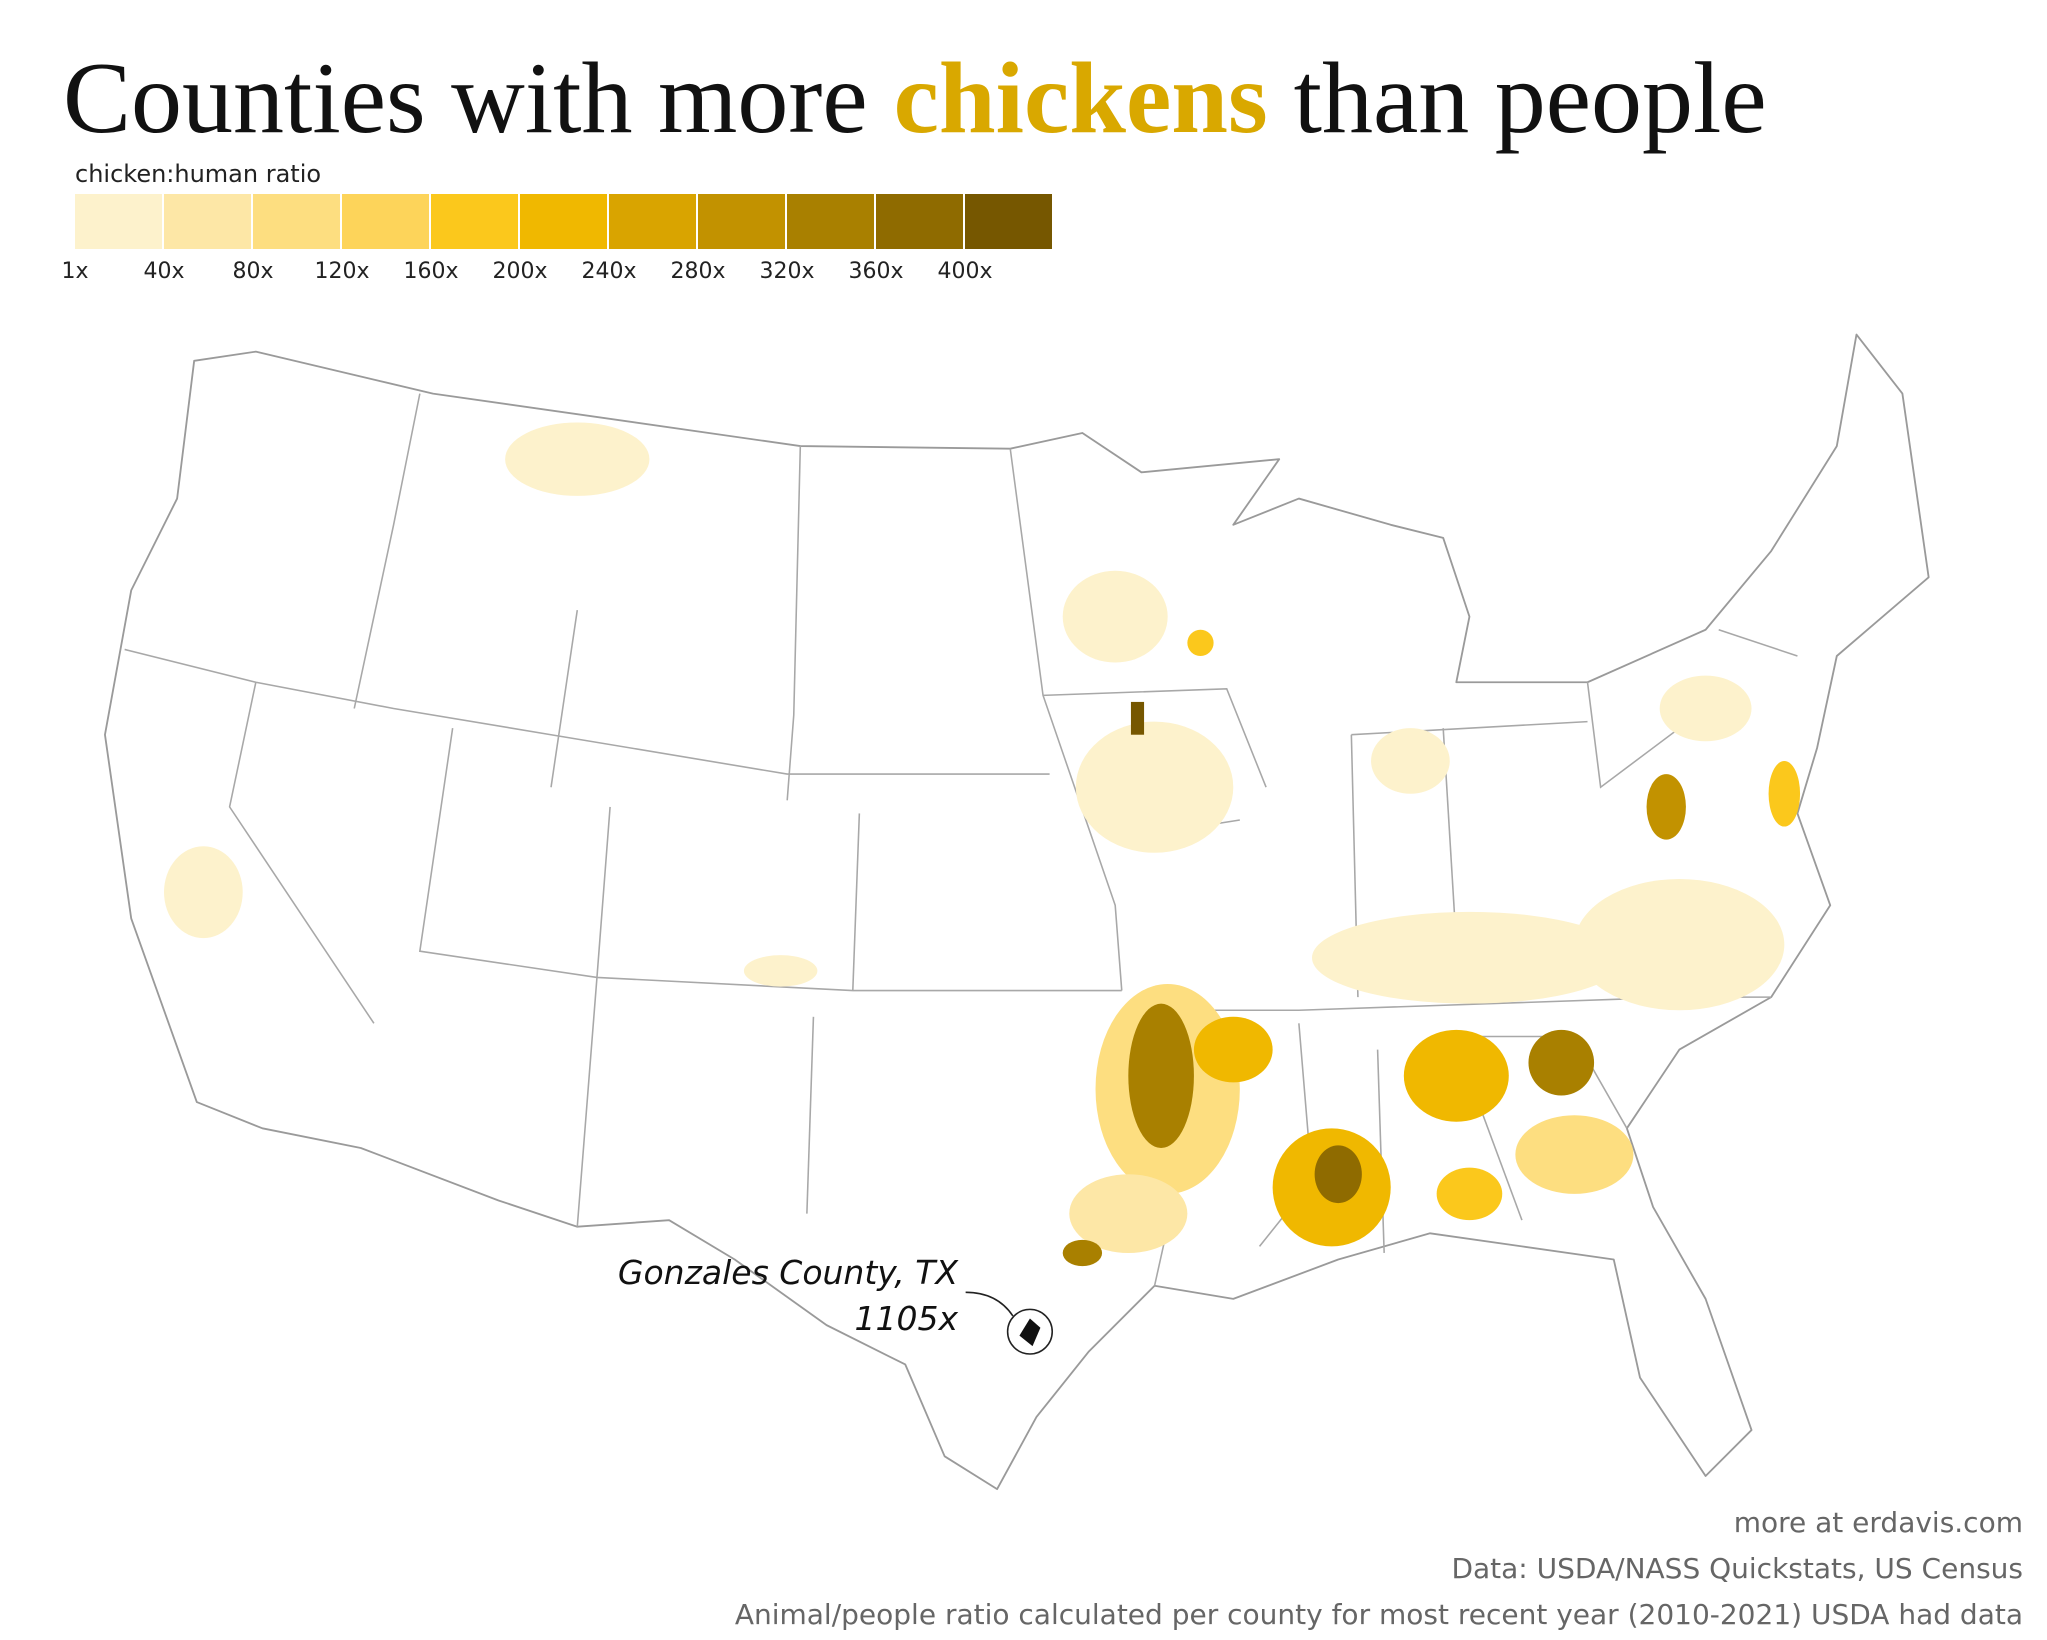 The width and height of the screenshot is (2047, 1640). Describe the element at coordinates (252, 271) in the screenshot. I see `legend-label: 80x` at that location.